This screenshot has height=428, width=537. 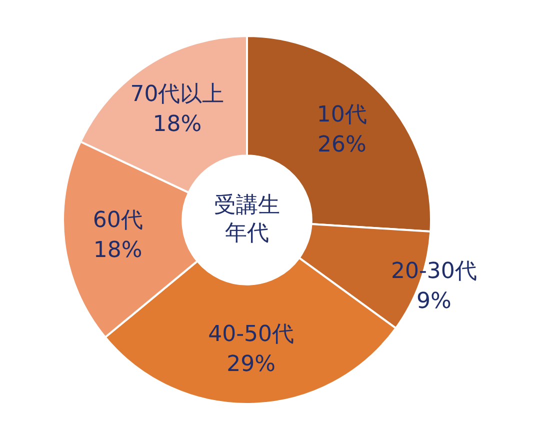 I want to click on slice-label: 10代, so click(x=341, y=115).